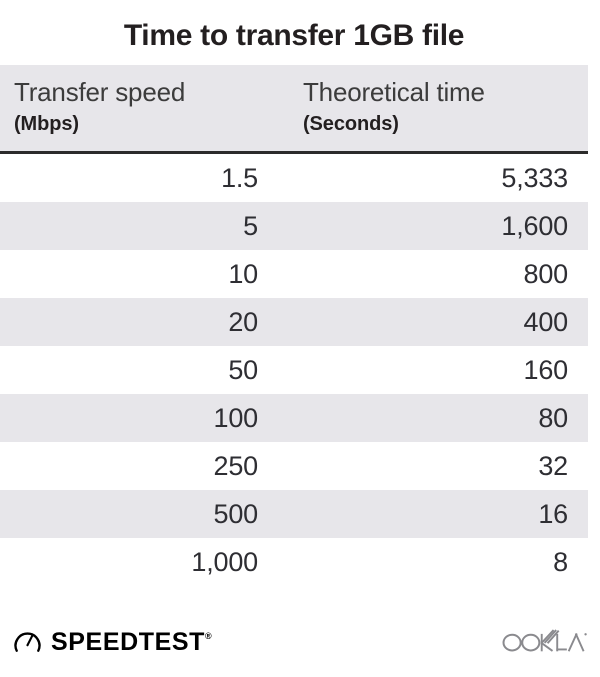 This screenshot has width=600, height=677. What do you see at coordinates (224, 562) in the screenshot?
I see `cell-transfer-speed: 1,000` at bounding box center [224, 562].